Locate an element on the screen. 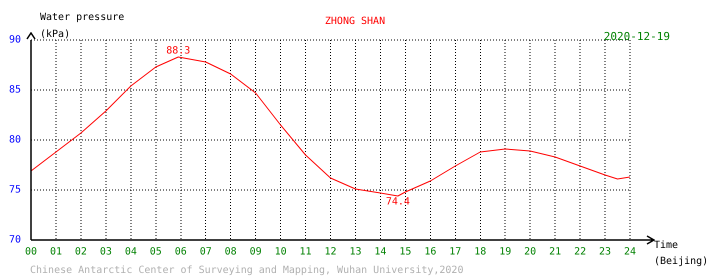 The width and height of the screenshot is (710, 278). x-tick-label: 15 is located at coordinates (405, 252).